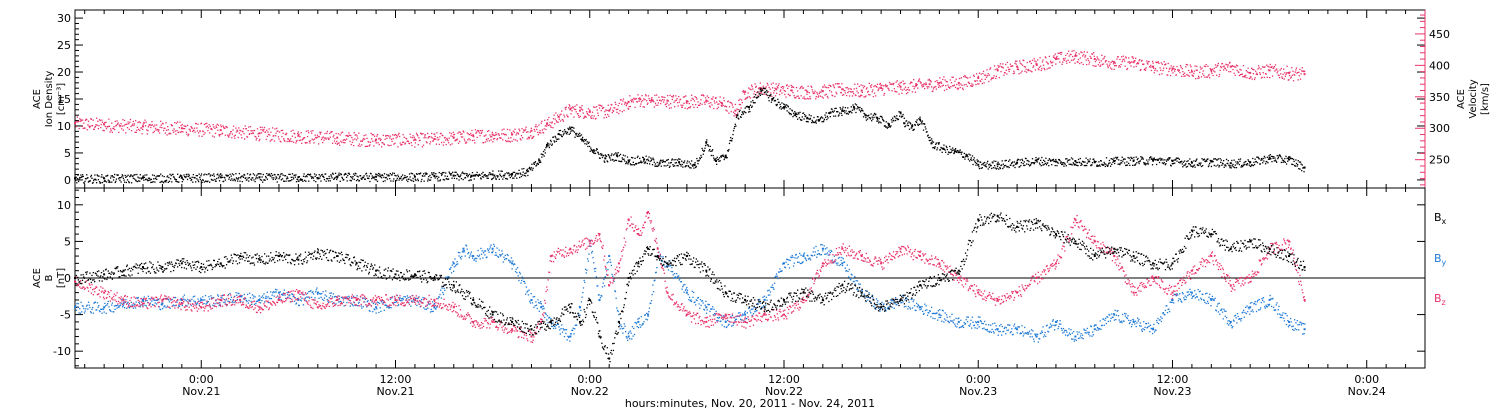 The height and width of the screenshot is (410, 1500). What do you see at coordinates (62, 351) in the screenshot?
I see `b-tick-label: -10` at bounding box center [62, 351].